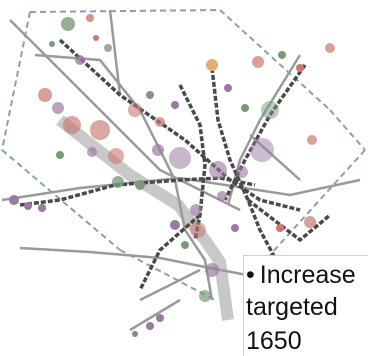 The image size is (368, 356). I want to click on callout-text-1: Increase, so click(307, 275).